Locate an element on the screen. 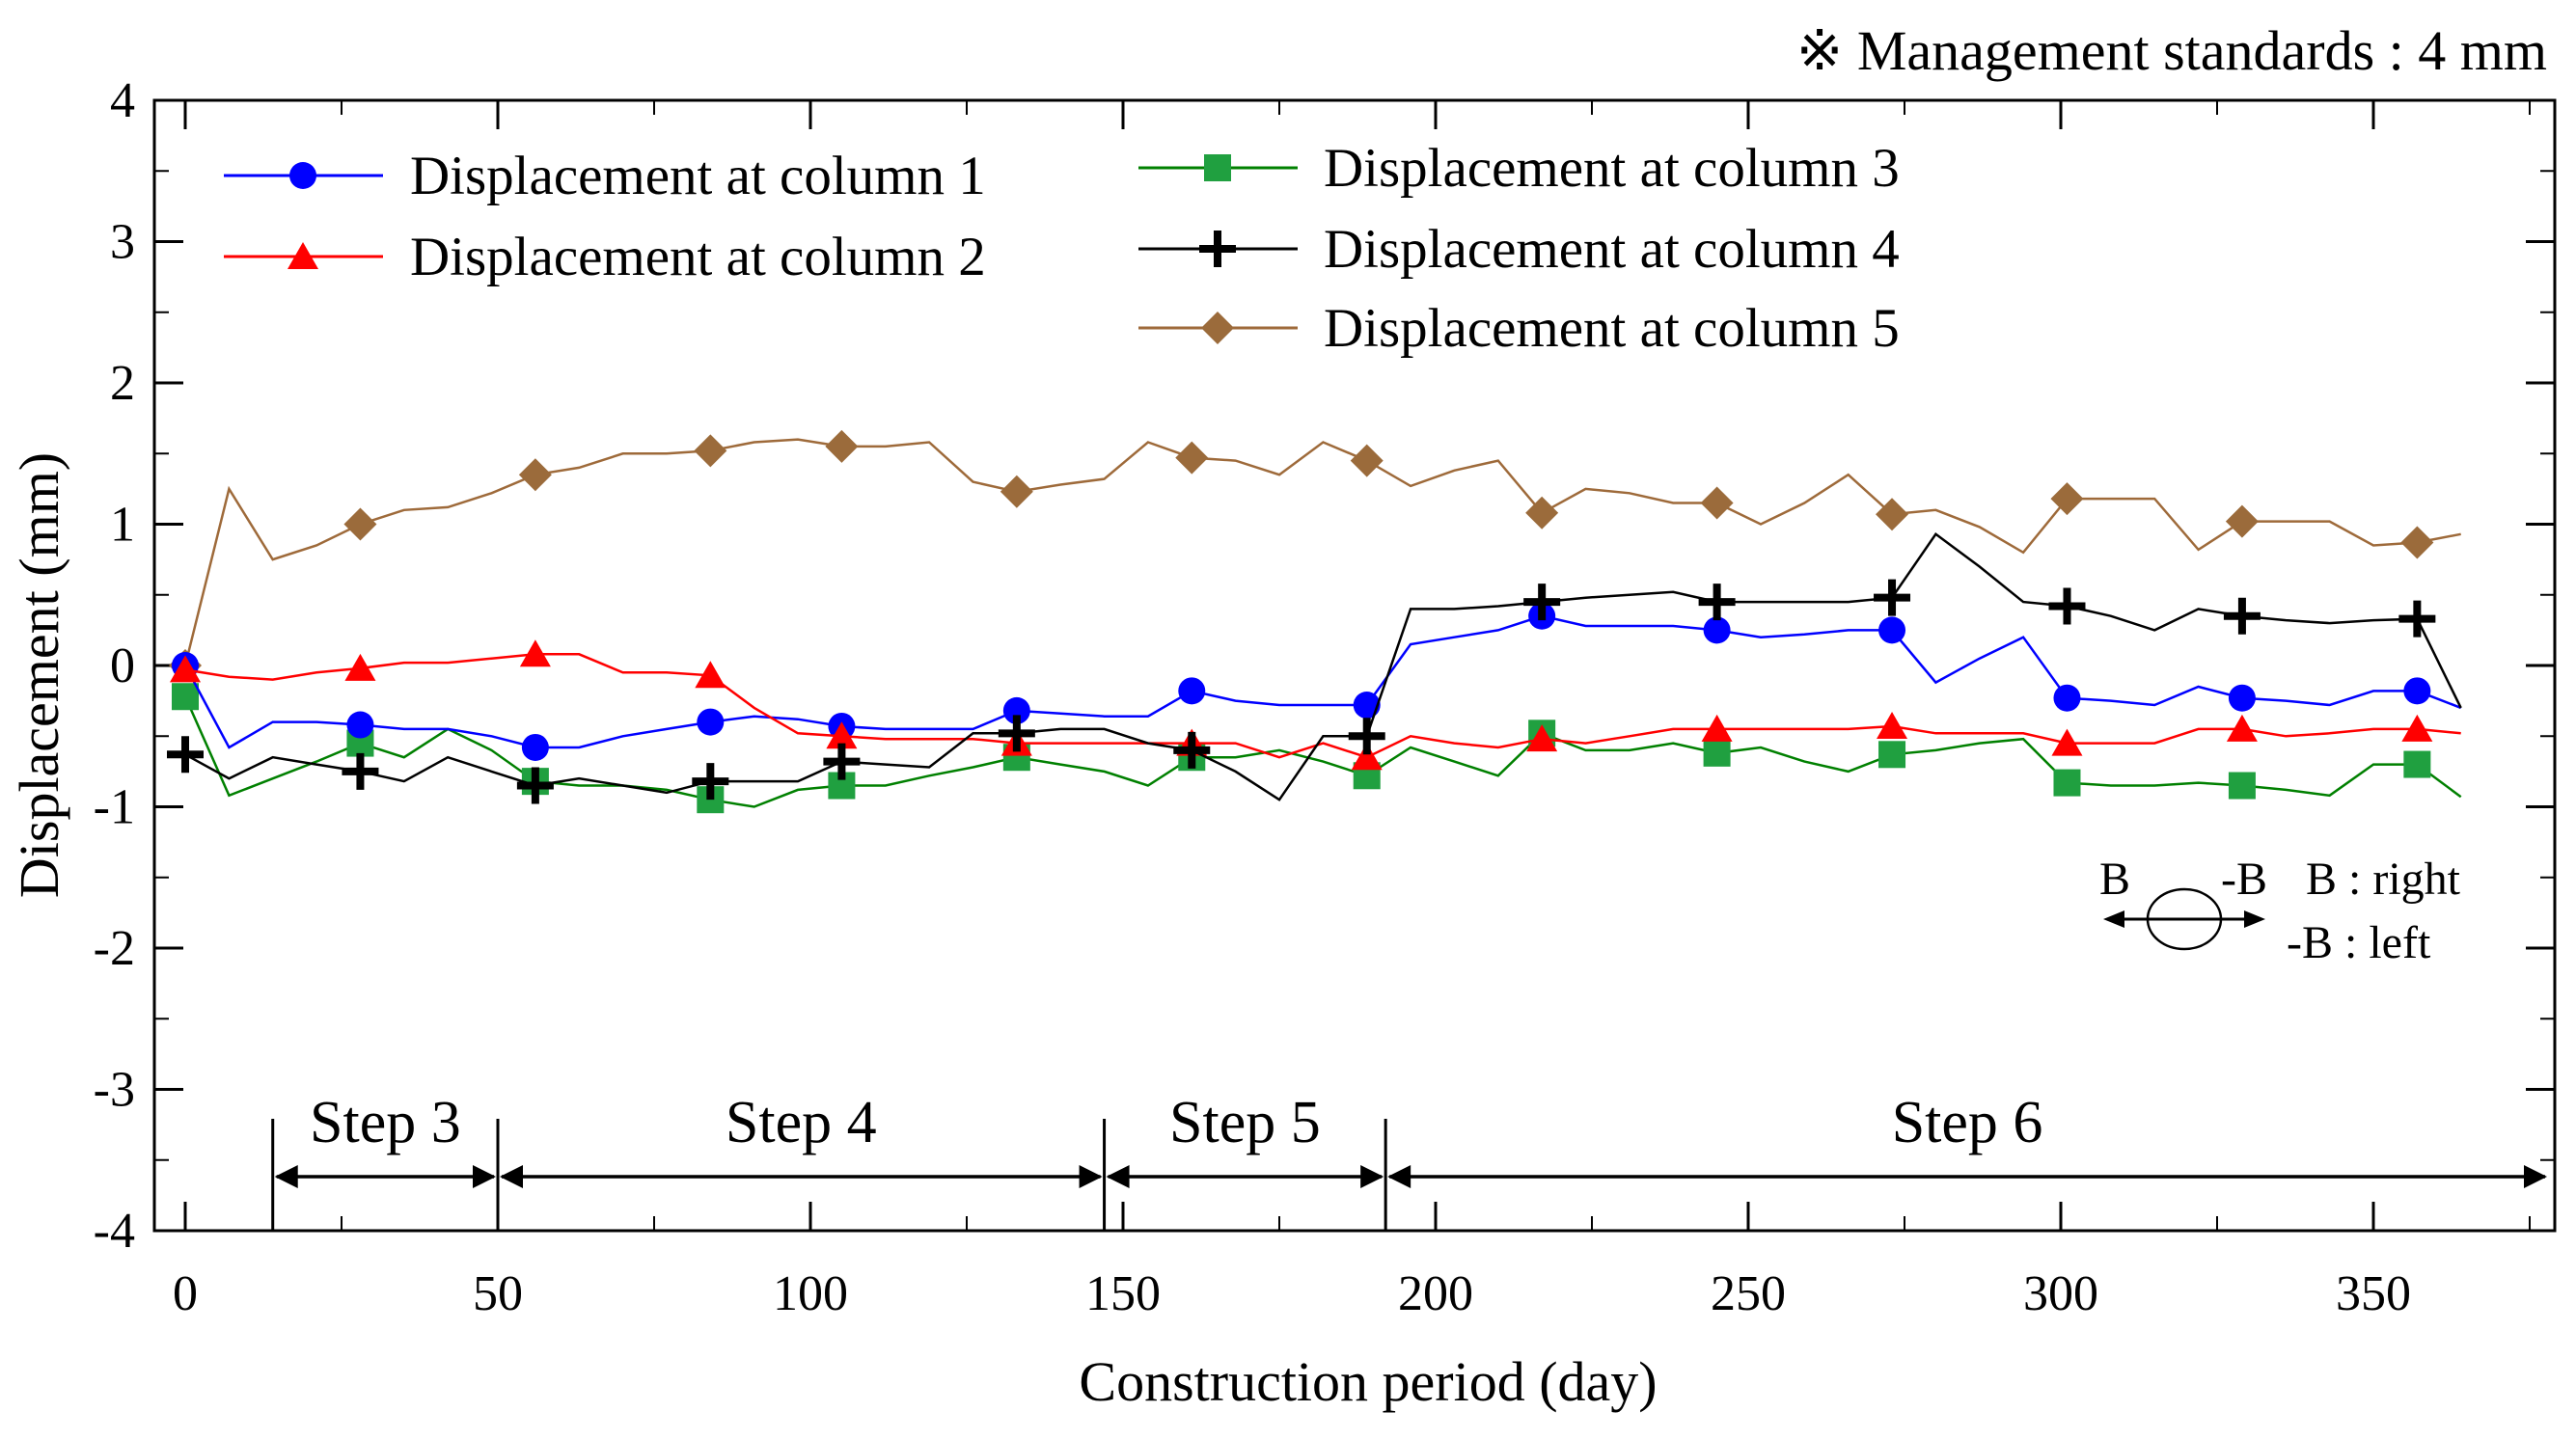  y-axis-title: Displacement (mm) is located at coordinates (39, 675).